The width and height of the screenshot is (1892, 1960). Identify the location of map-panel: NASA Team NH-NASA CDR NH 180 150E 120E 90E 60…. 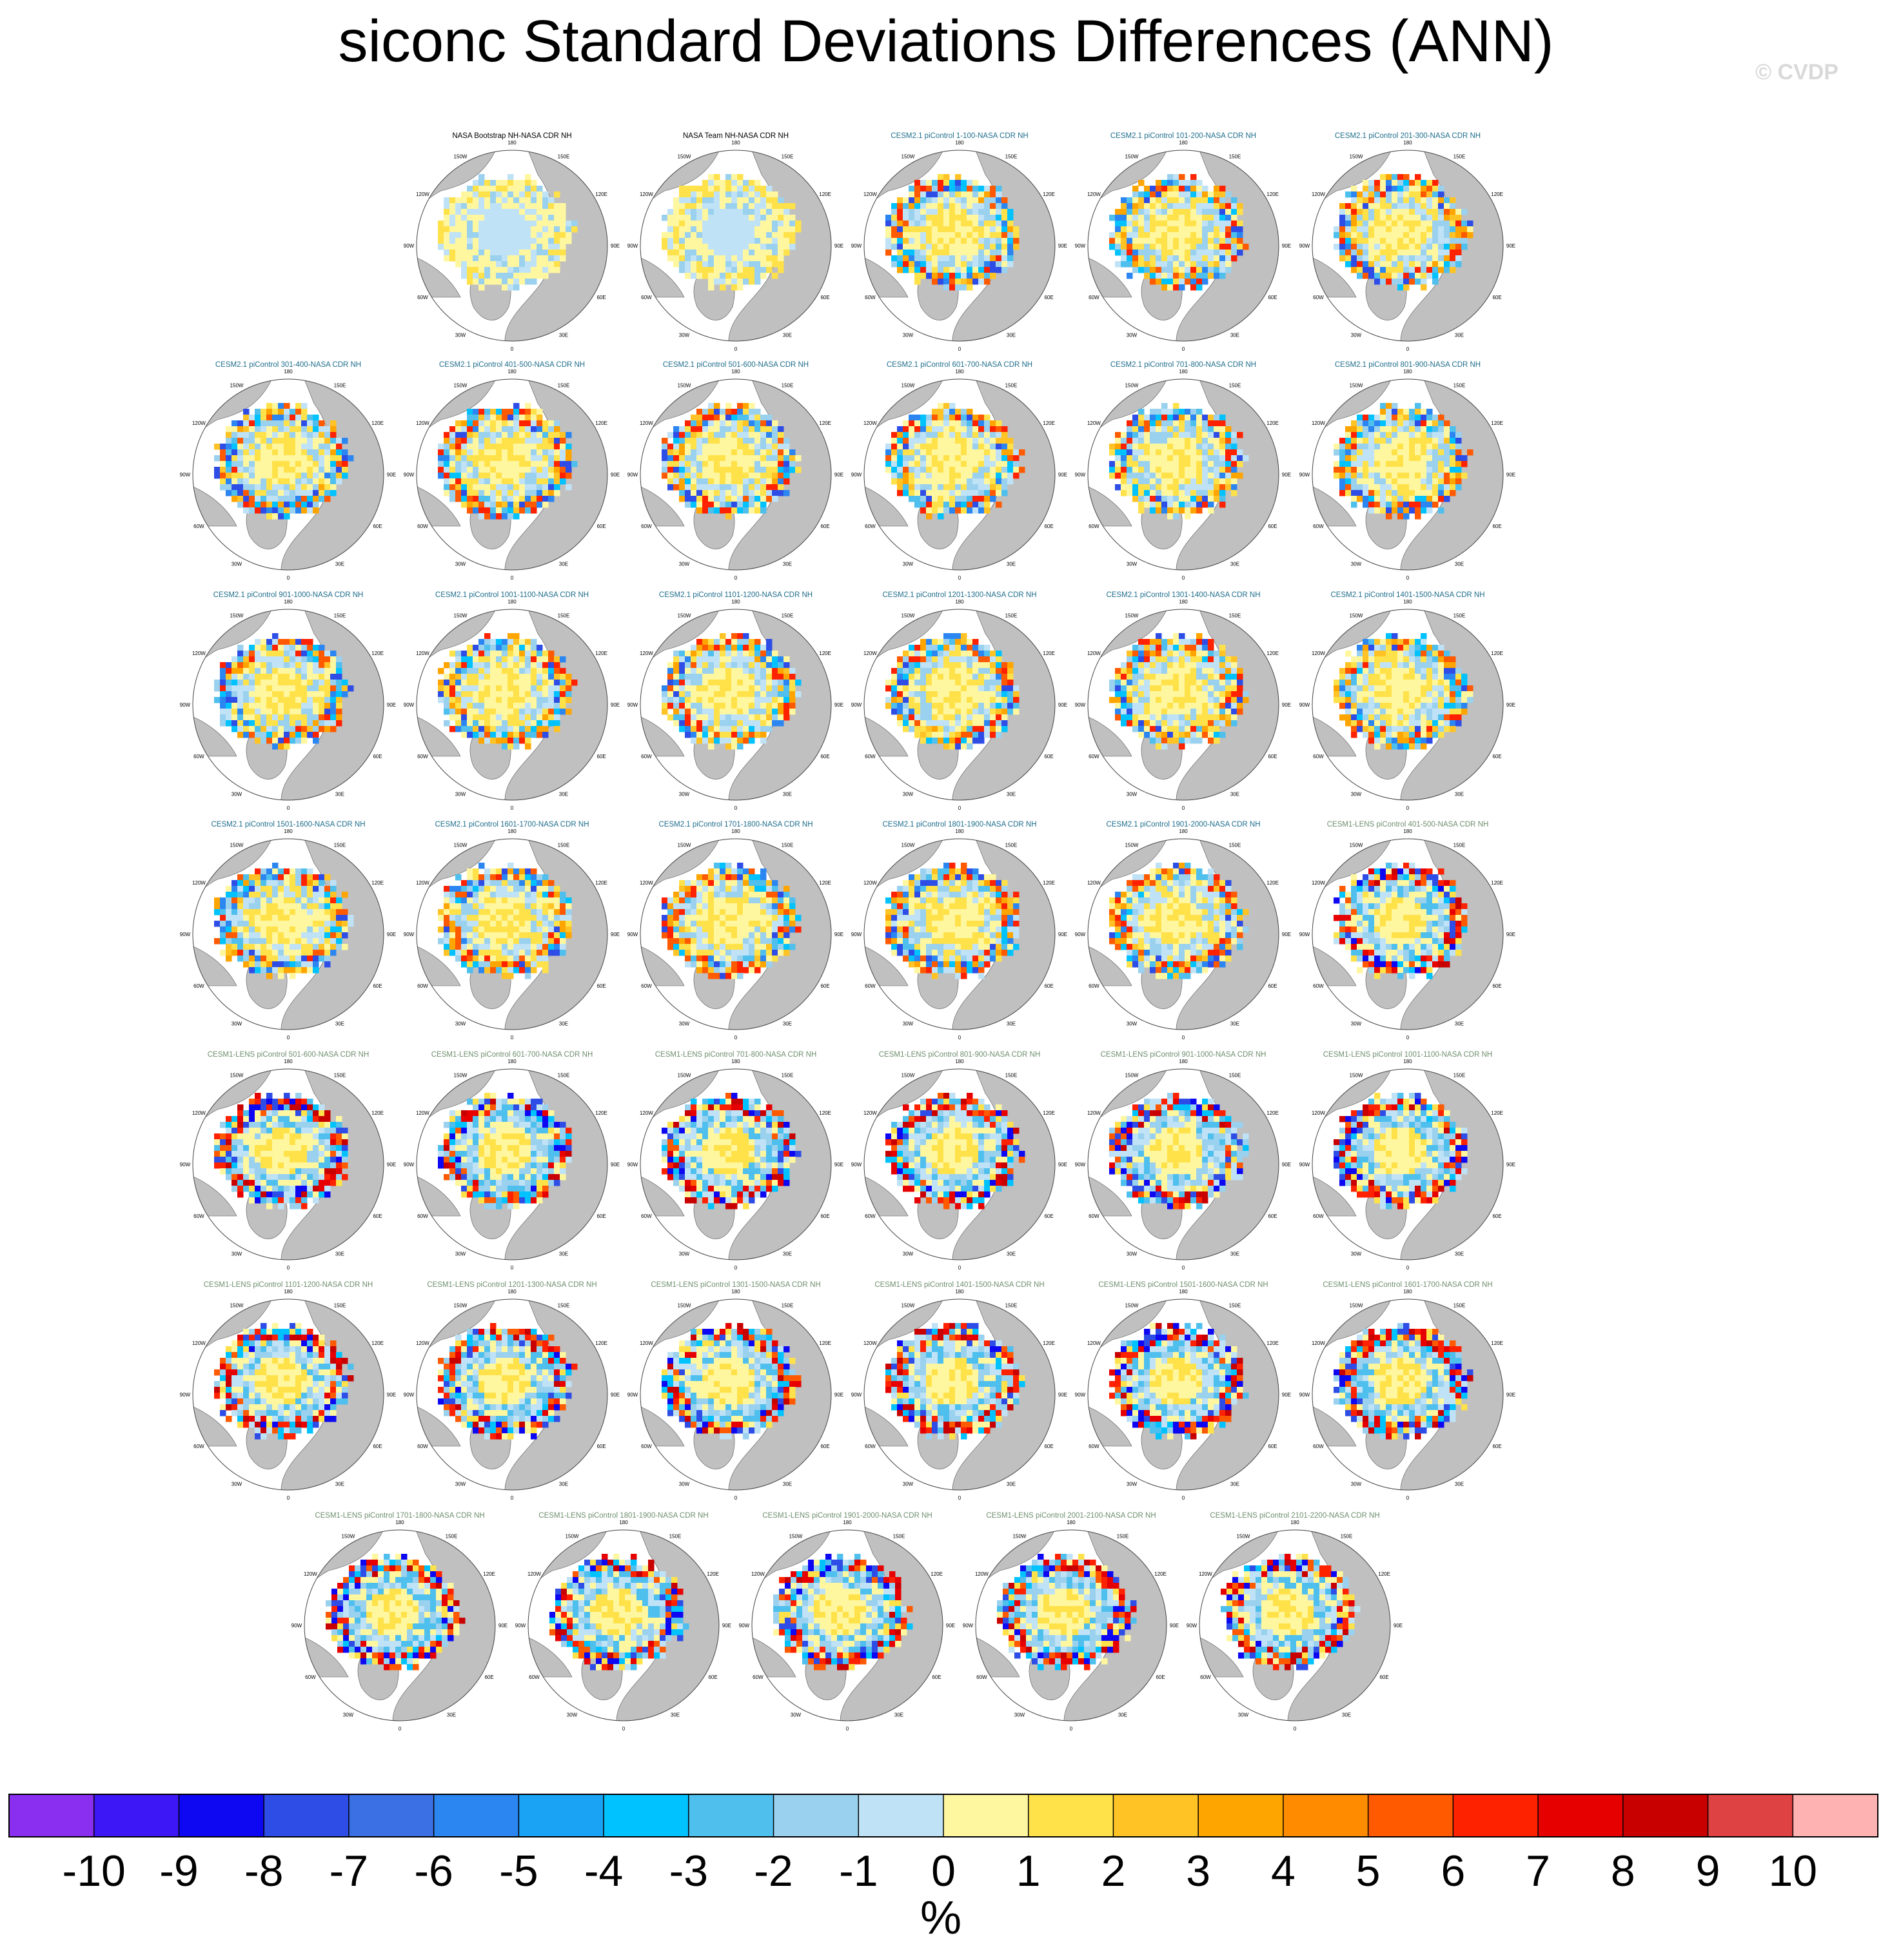
(736, 245).